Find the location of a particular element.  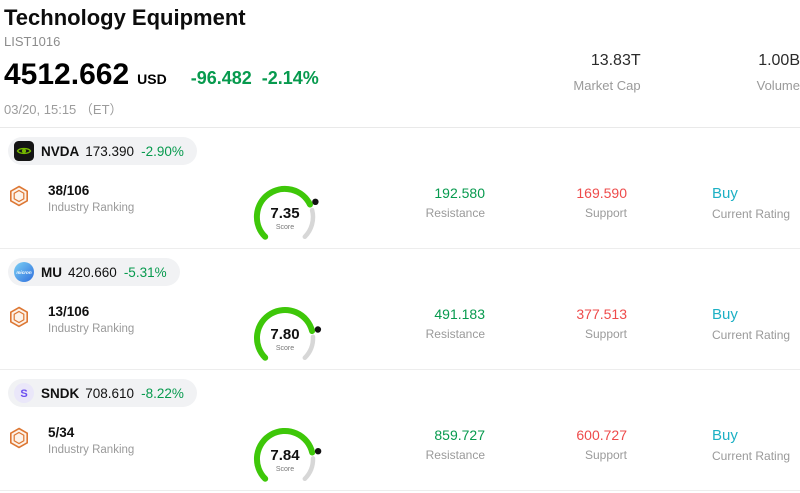

volume-label: Volume is located at coordinates (778, 85).